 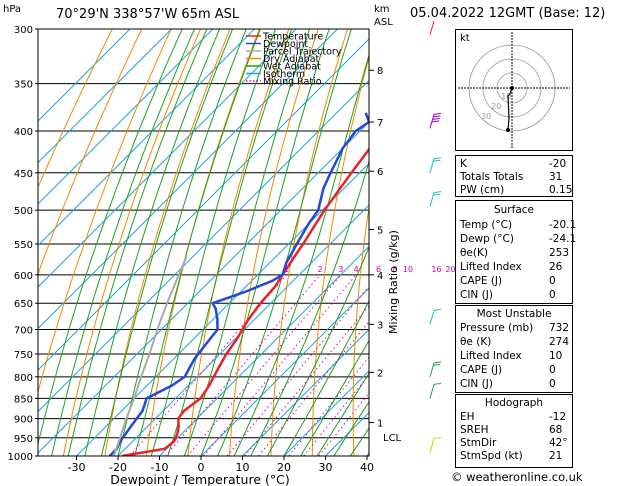 What do you see at coordinates (284, 74) in the screenshot?
I see `legend-label: Isotherm` at bounding box center [284, 74].